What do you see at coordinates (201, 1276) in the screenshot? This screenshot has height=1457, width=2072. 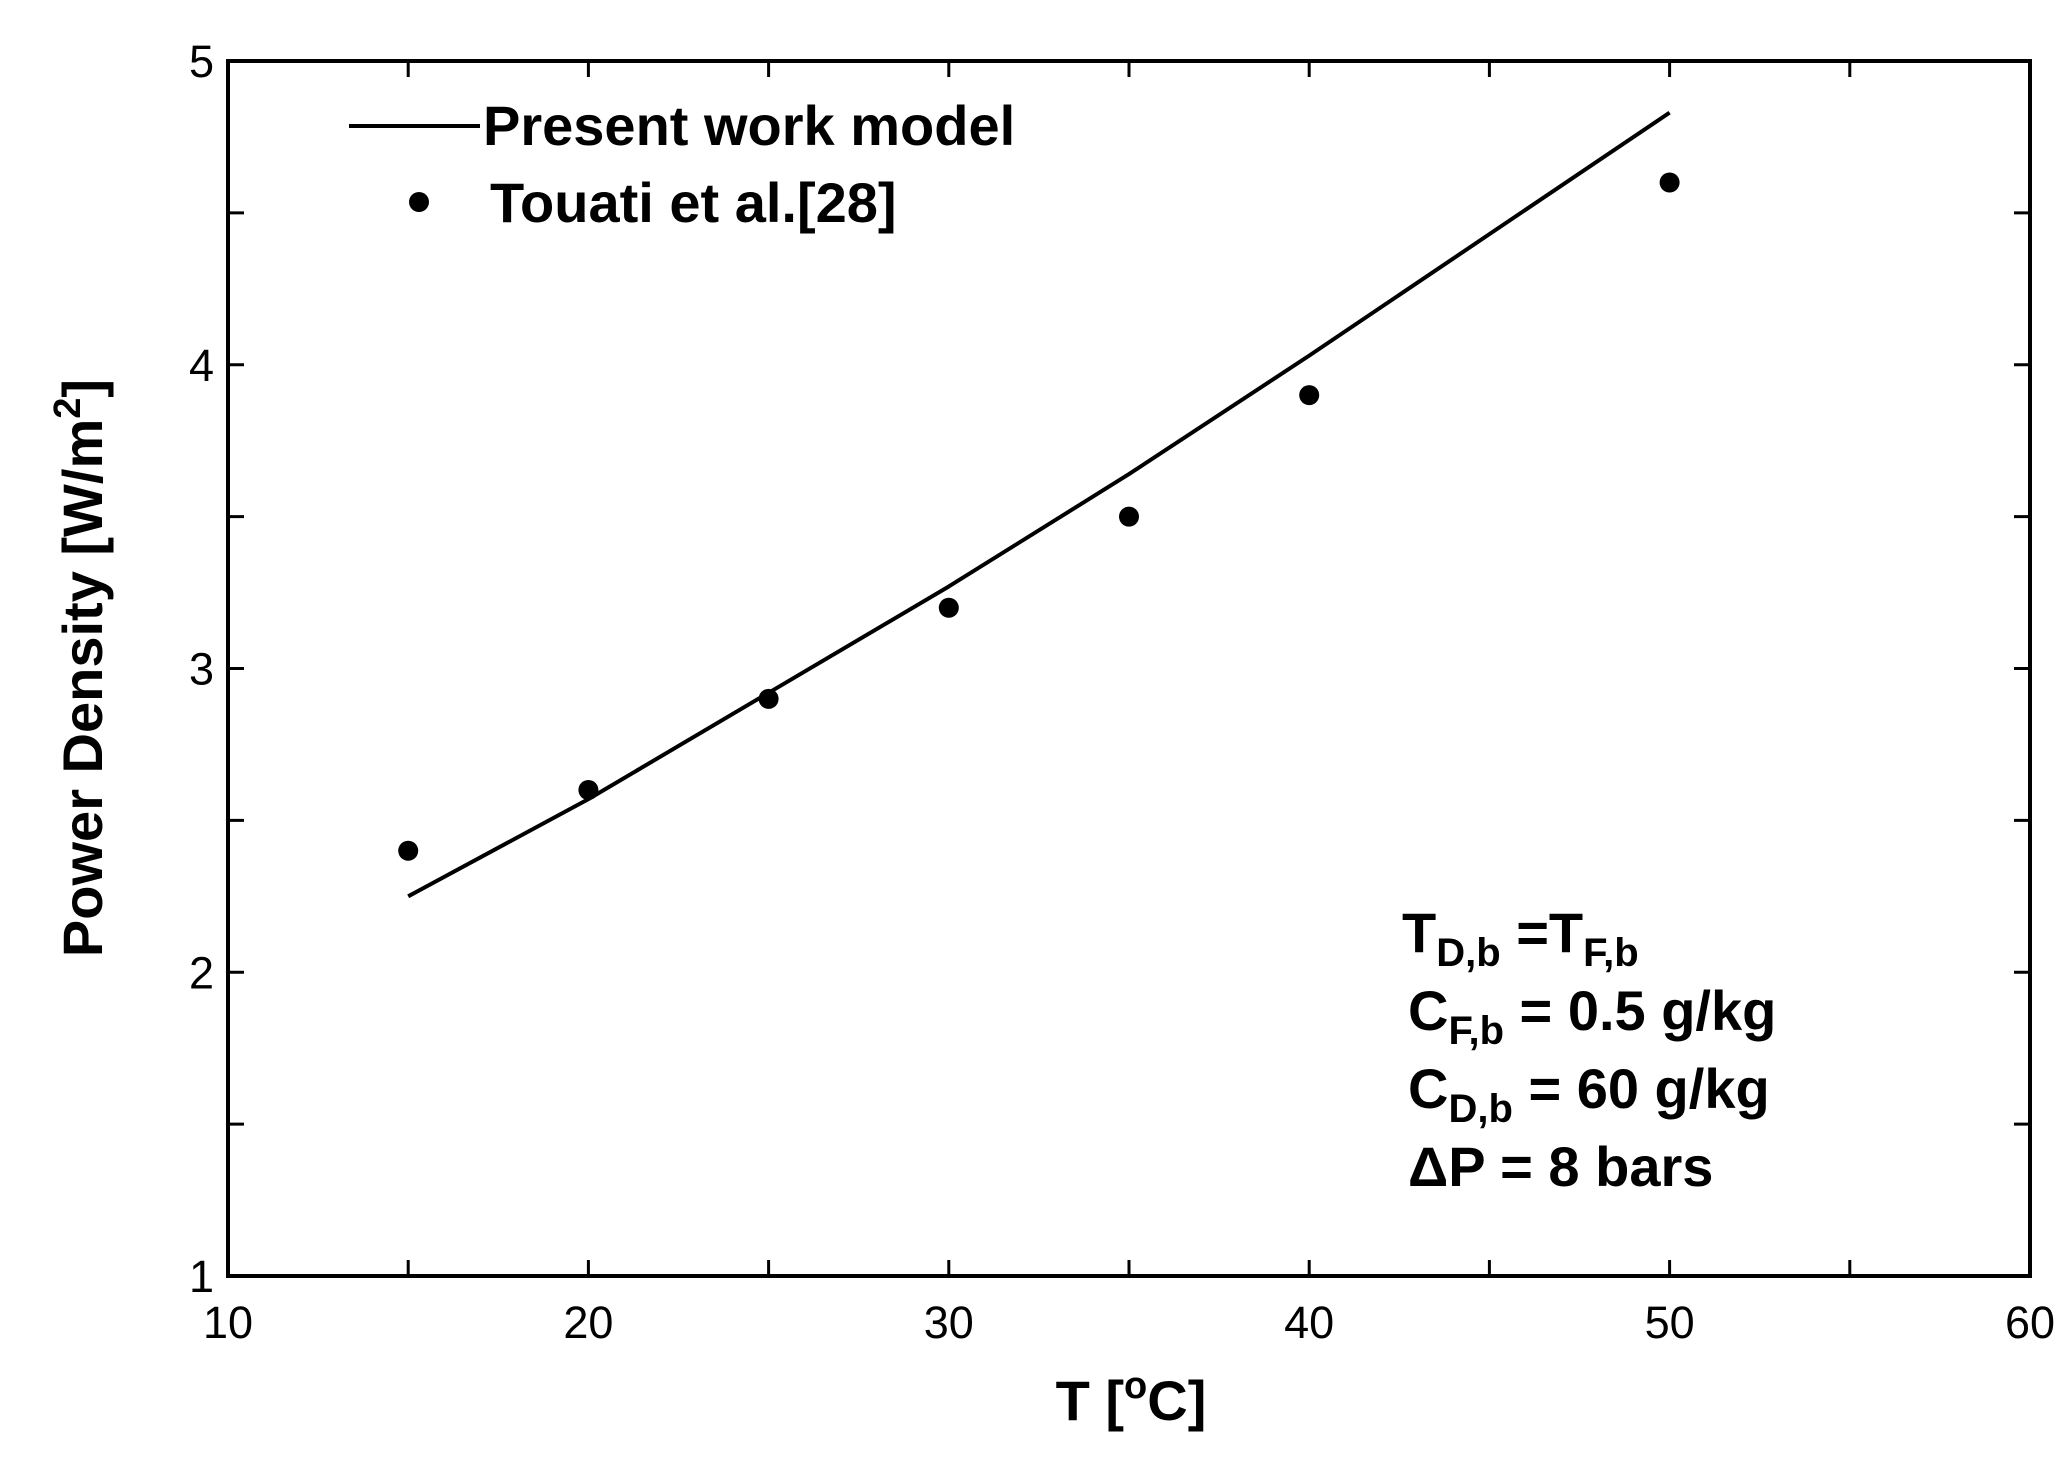 I see `y-tick-label: 1` at bounding box center [201, 1276].